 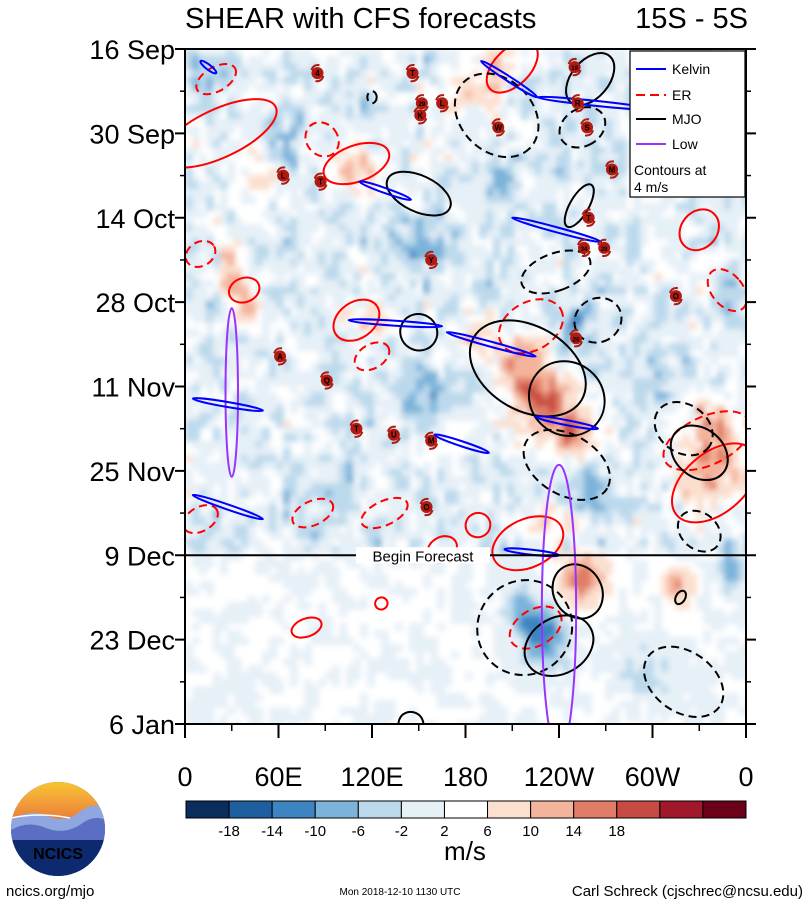 What do you see at coordinates (653, 777) in the screenshot?
I see `x-tick-label: 60W` at bounding box center [653, 777].